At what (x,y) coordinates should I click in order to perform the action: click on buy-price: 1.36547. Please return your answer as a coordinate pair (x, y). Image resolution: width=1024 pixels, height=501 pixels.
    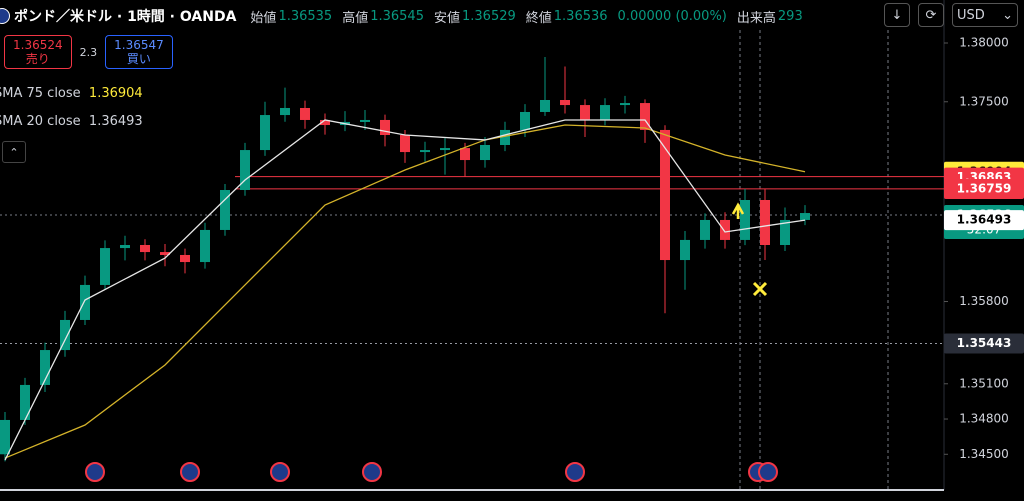
    Looking at the image, I should click on (139, 45).